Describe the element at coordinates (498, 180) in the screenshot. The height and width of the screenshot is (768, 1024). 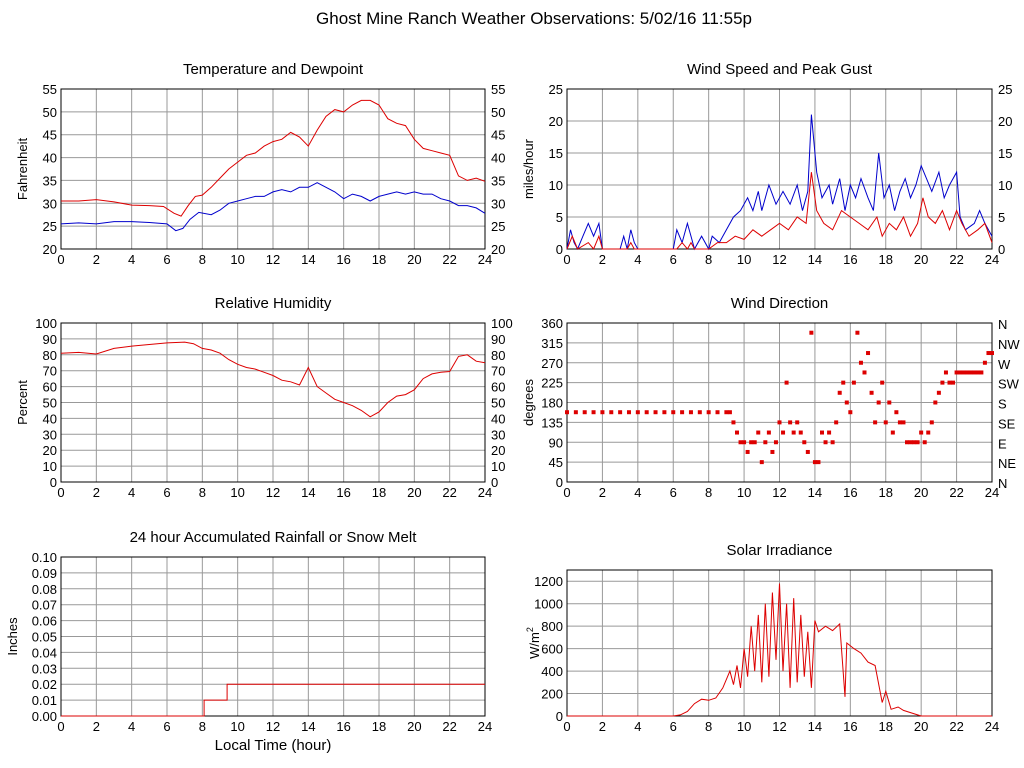
I see `y-tick-label-right: 35` at that location.